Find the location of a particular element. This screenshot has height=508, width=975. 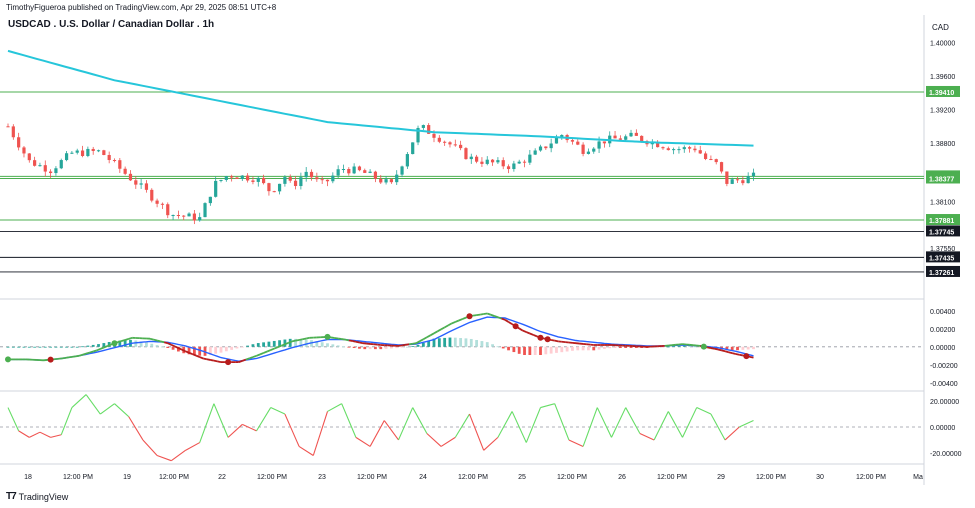

x-tick-label: 22 is located at coordinates (222, 477).